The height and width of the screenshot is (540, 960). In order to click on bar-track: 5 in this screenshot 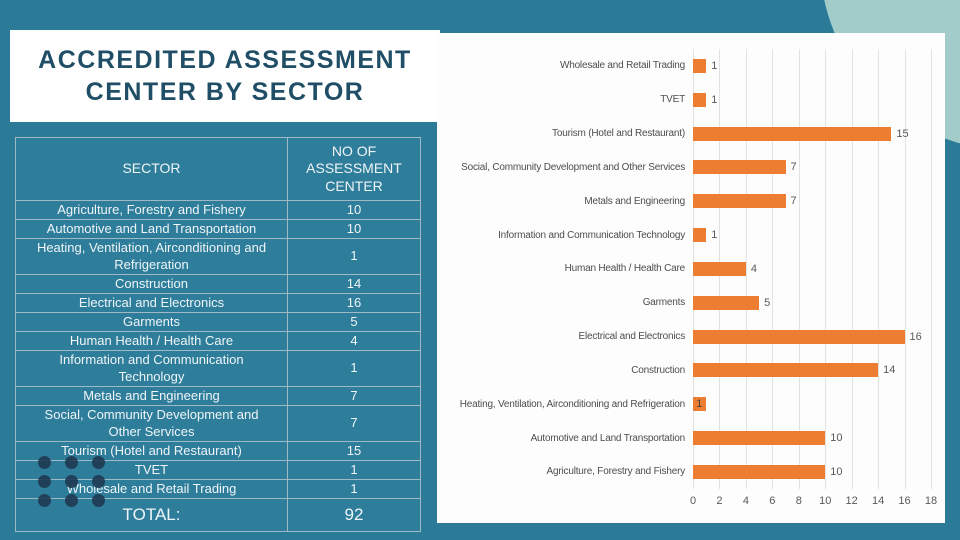, I will do `click(812, 303)`.